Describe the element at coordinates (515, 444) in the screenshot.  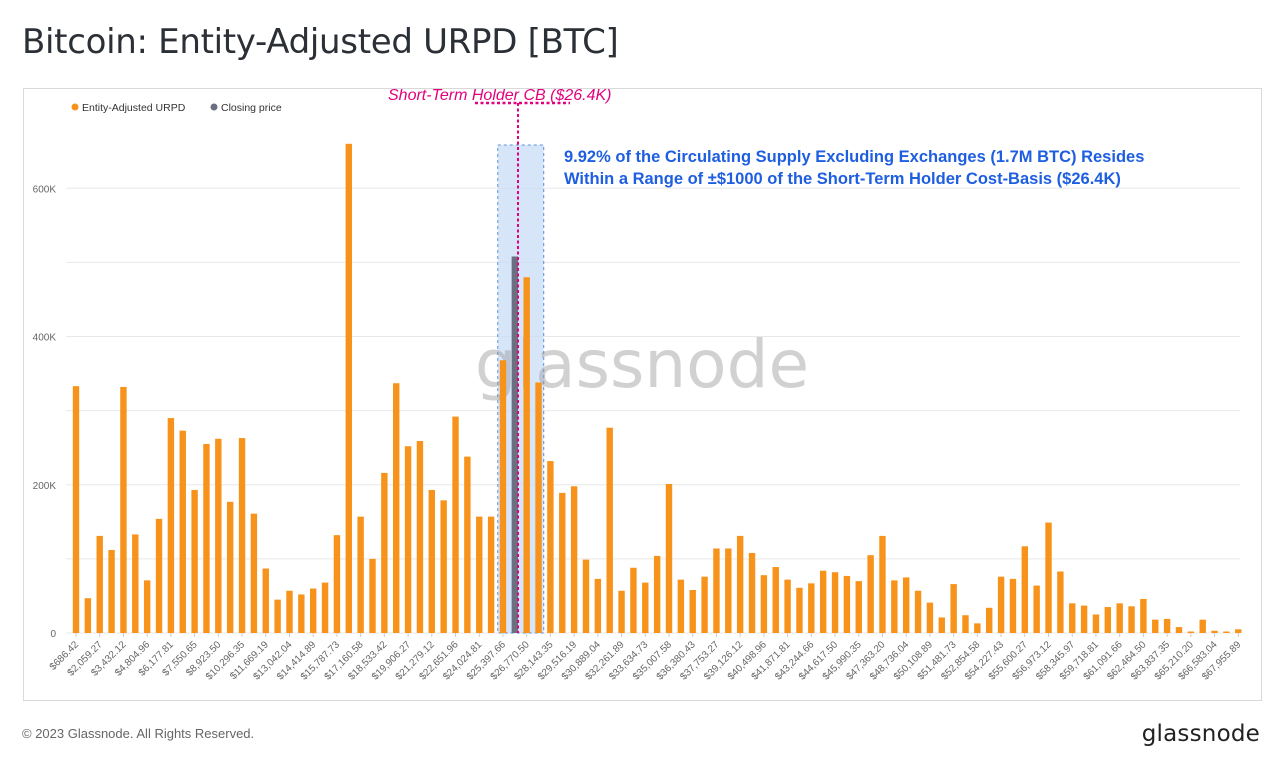
I see `closing-price-bar` at that location.